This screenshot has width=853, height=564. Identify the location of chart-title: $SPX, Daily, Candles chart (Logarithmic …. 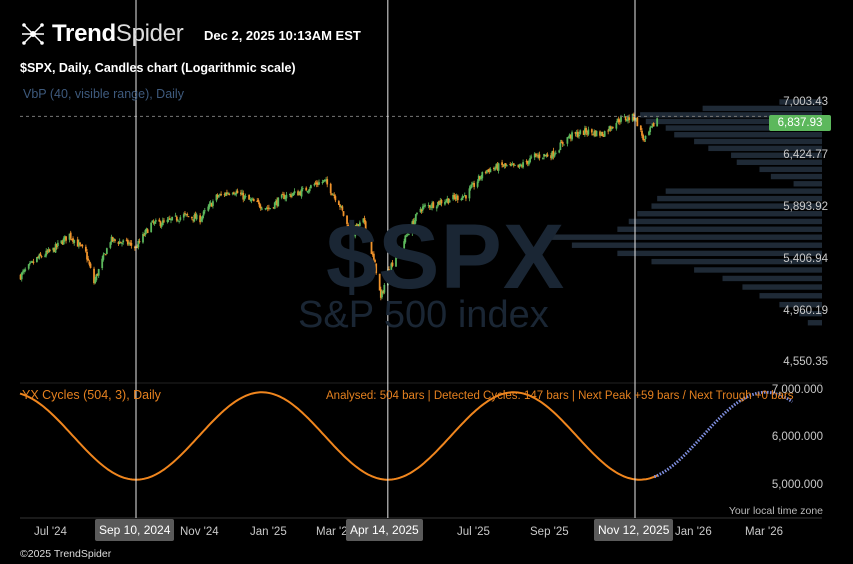
(158, 68).